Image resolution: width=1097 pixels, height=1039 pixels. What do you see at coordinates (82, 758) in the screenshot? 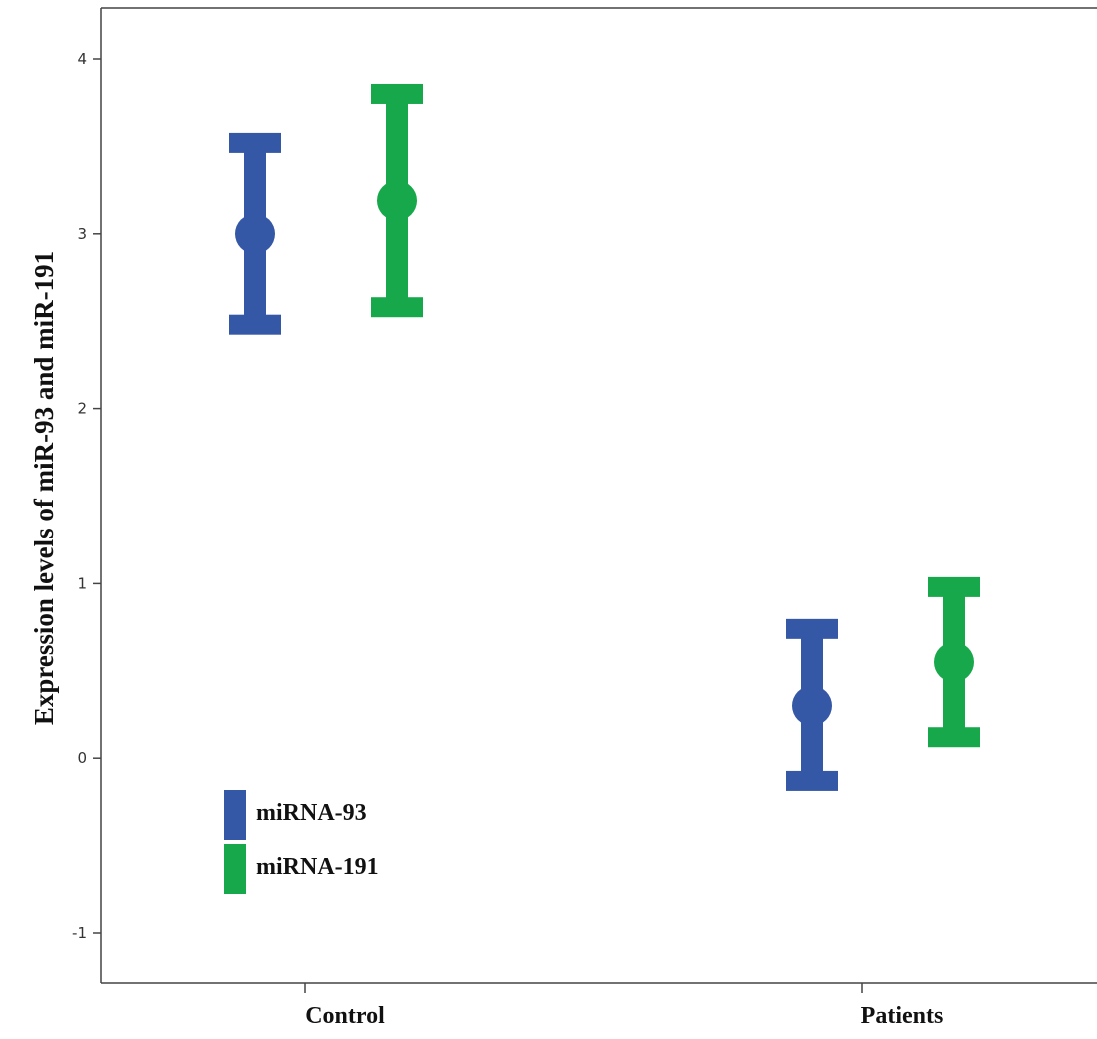
I see `y-tick-label: 0` at bounding box center [82, 758].